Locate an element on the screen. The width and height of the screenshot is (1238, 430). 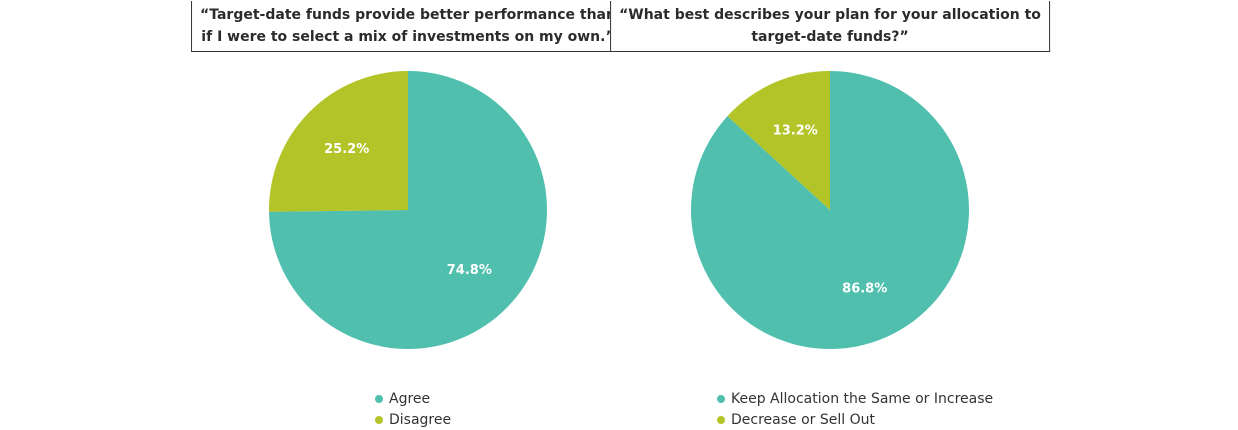
legend-label: Decrease or Sell Out is located at coordinates (803, 419).